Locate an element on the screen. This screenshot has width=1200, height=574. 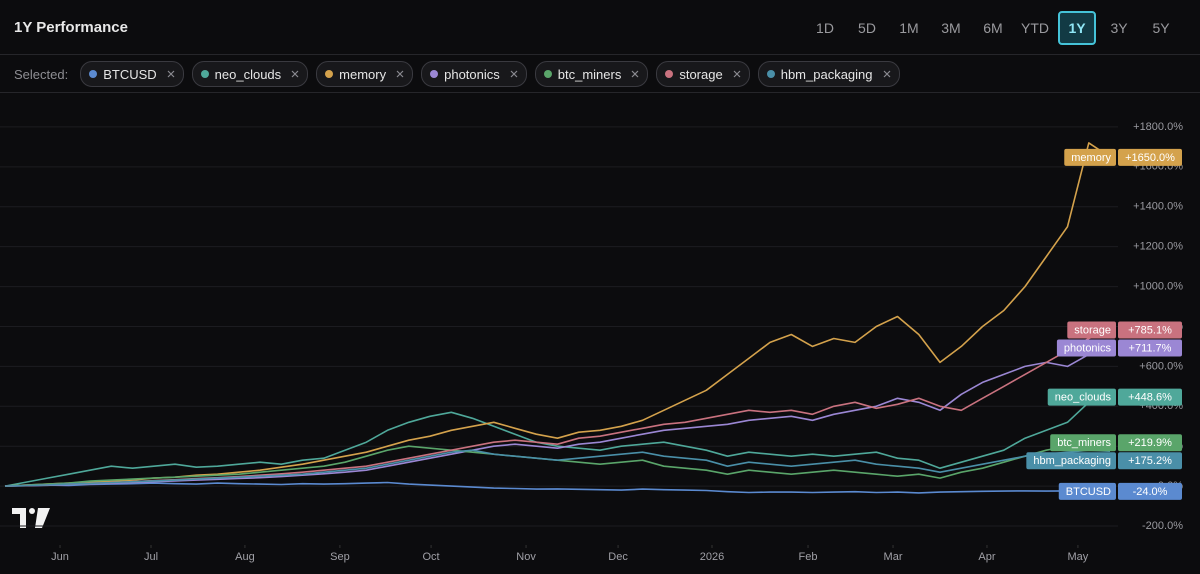
panel-title: 1Y Performance is located at coordinates (71, 27).